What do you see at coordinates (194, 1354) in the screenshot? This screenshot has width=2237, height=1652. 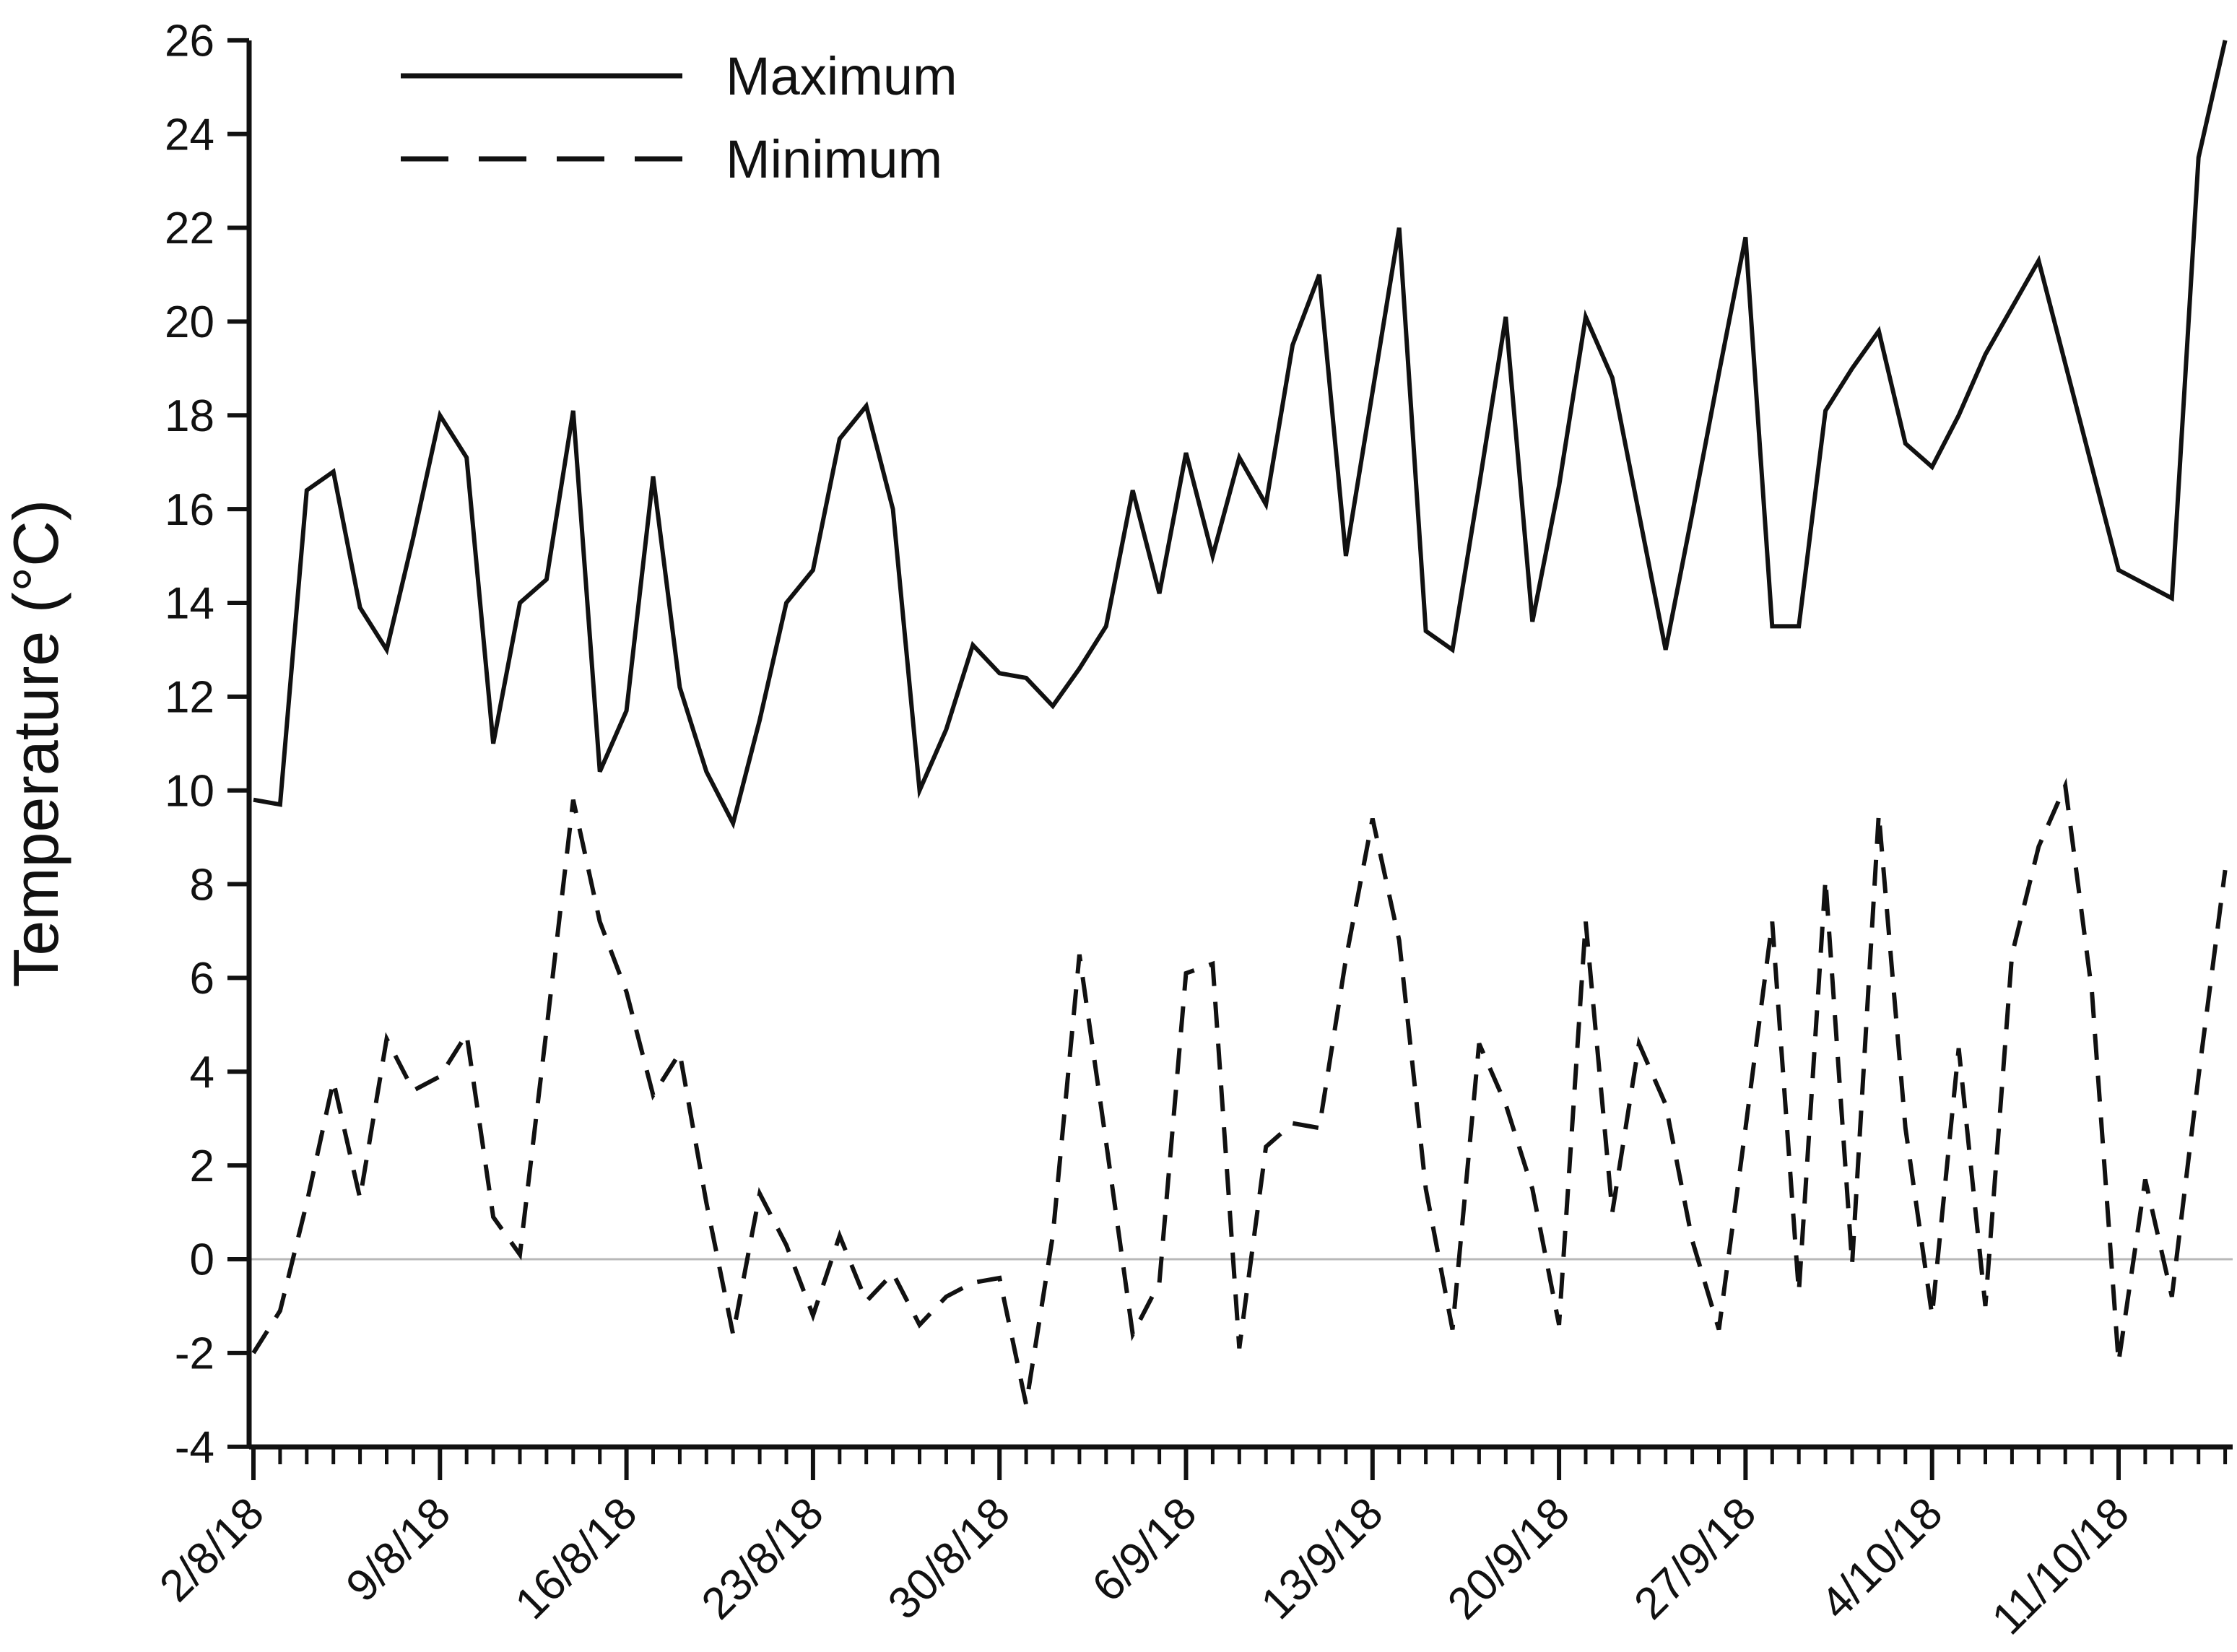 I see `y-tick-label: -2` at bounding box center [194, 1354].